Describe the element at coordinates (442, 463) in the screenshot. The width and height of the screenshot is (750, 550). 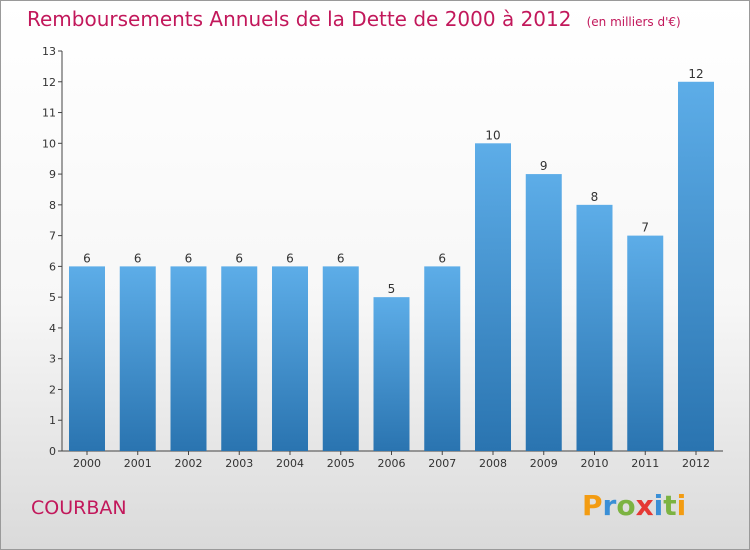
I see `x-tick-label: 2007` at that location.